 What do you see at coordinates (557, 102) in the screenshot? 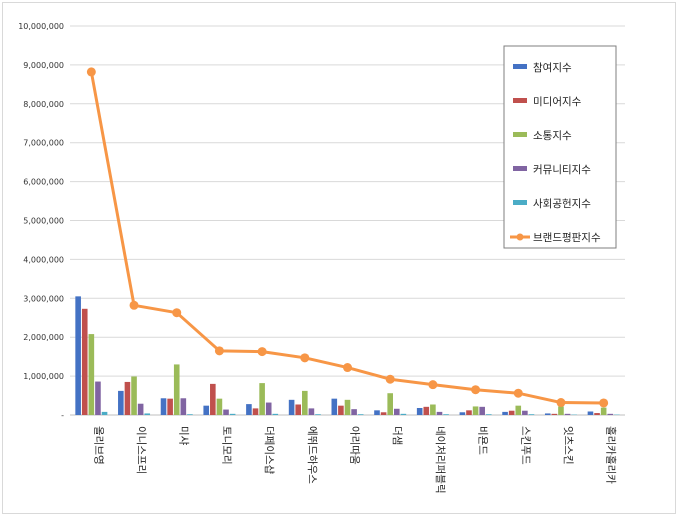
I see `legend-label: 미디어지수` at bounding box center [557, 102].